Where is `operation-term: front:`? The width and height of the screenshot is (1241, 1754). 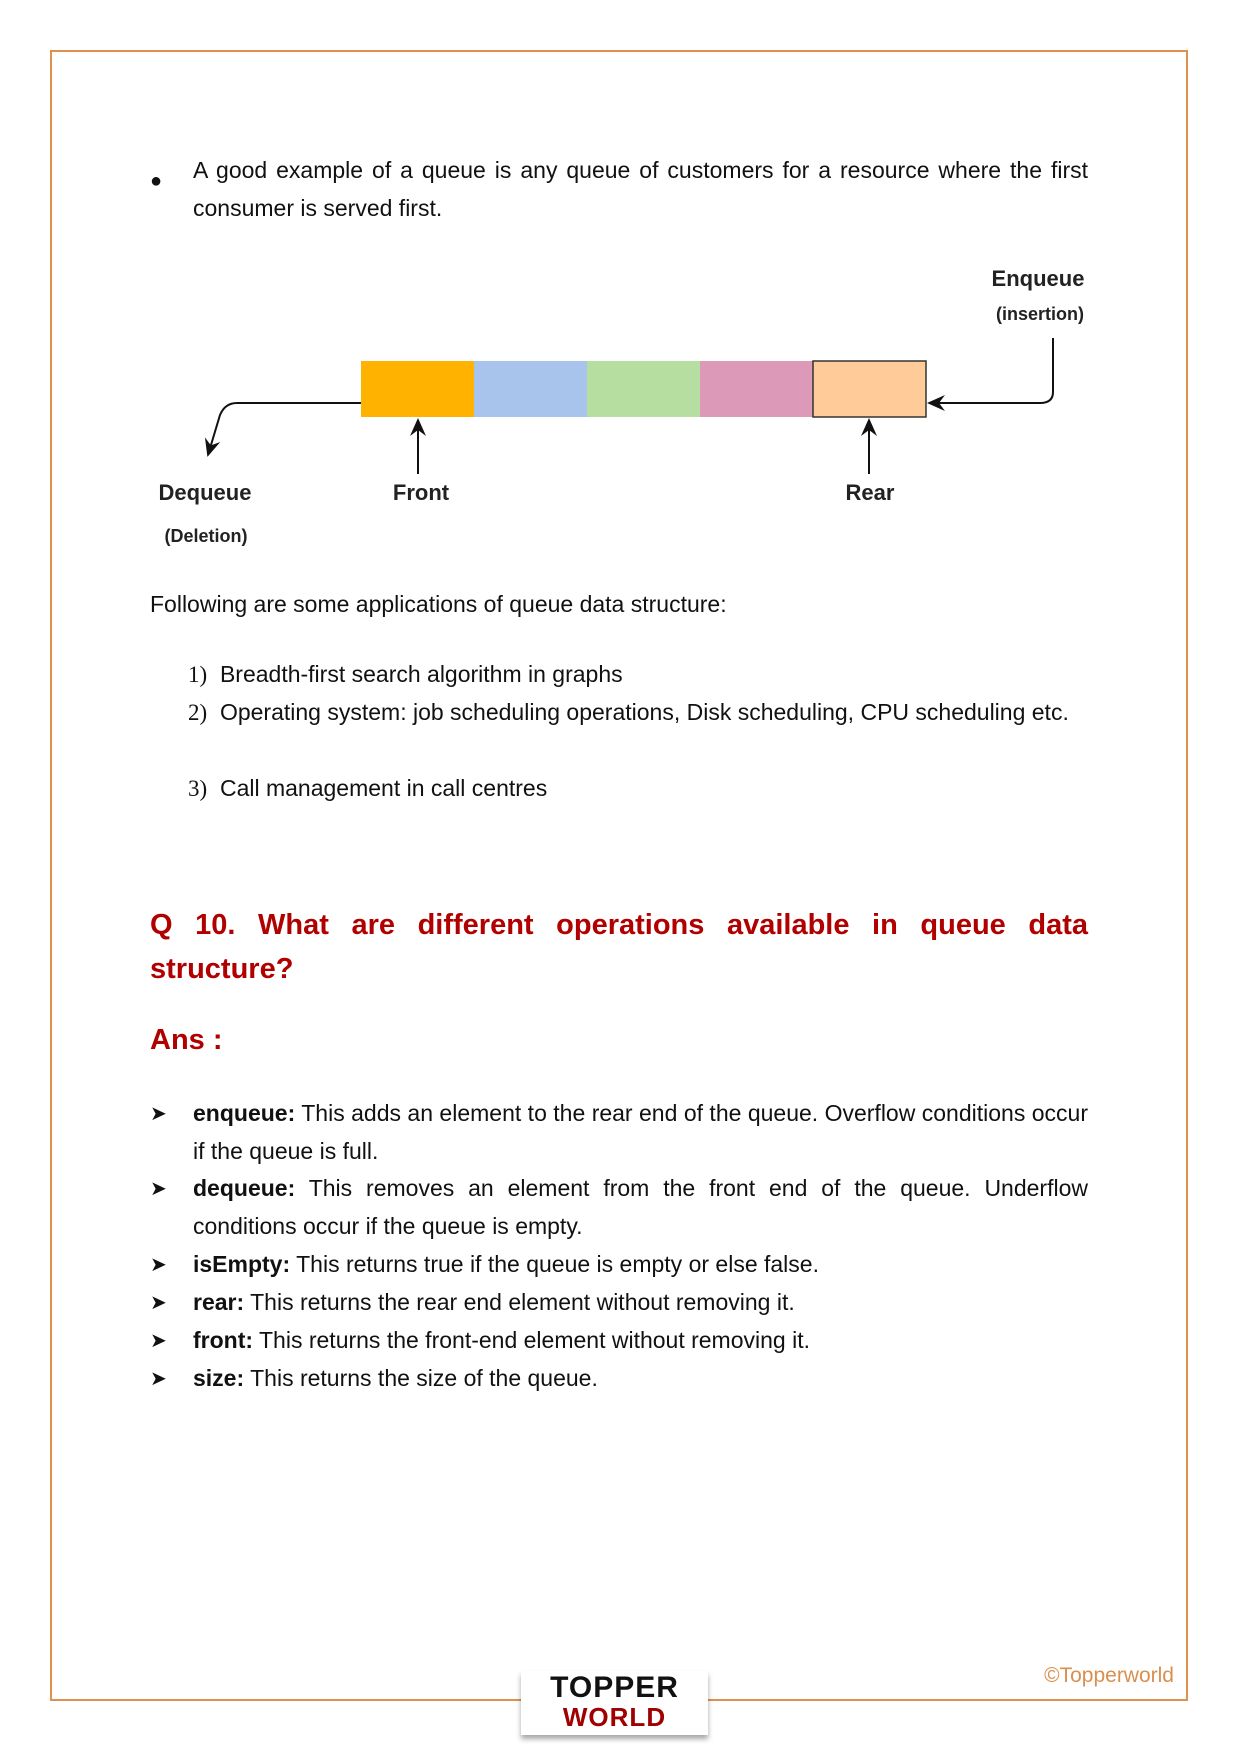 operation-term: front: is located at coordinates (223, 1340).